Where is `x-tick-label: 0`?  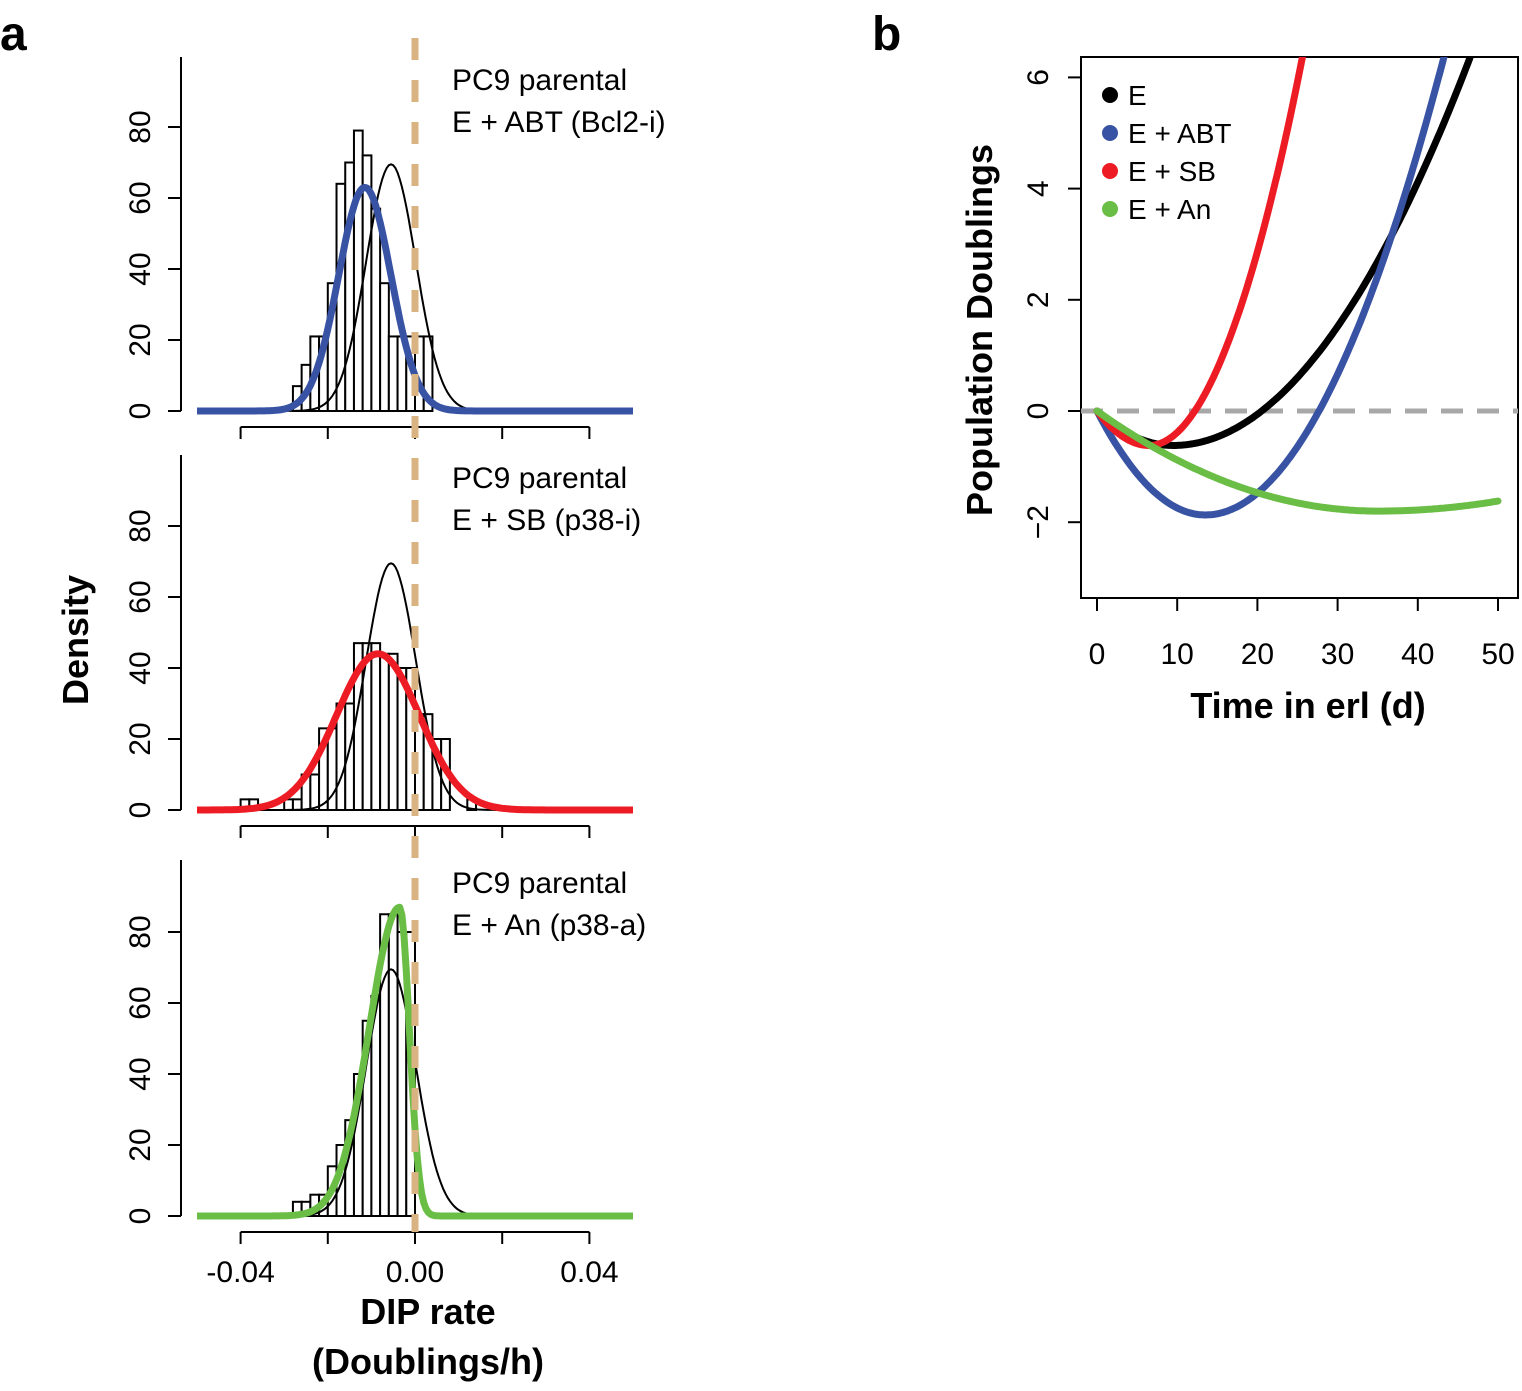 x-tick-label: 0 is located at coordinates (1097, 654).